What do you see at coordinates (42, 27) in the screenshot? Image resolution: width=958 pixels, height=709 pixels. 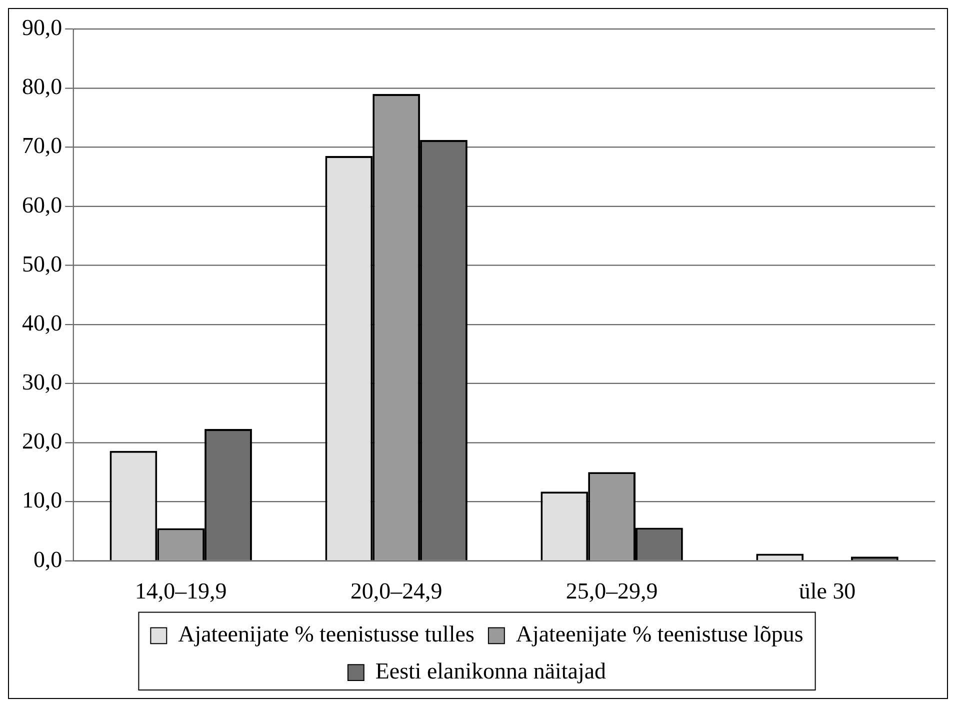 I see `y-tick-label: 90,0` at bounding box center [42, 27].